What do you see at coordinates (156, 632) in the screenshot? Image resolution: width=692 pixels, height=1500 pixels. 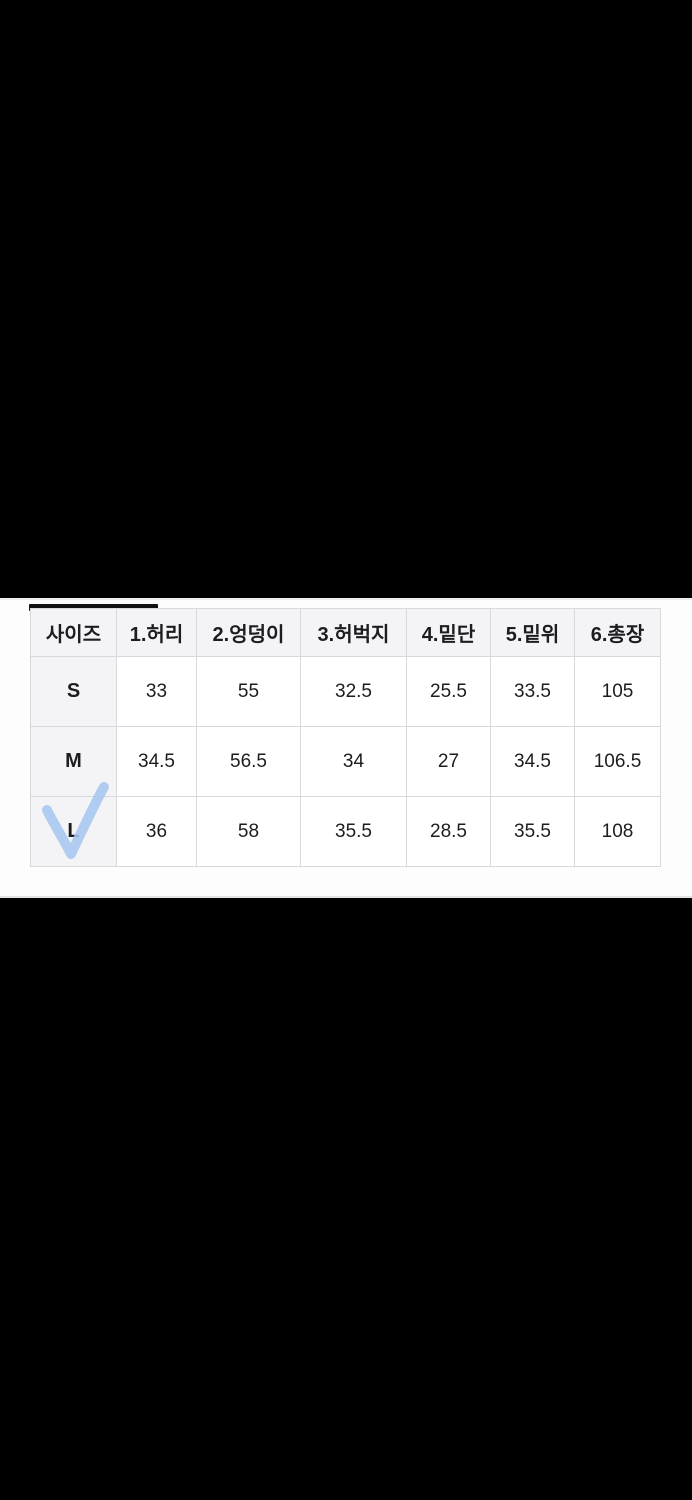 I see `header-cell-waist: 1.허리` at bounding box center [156, 632].